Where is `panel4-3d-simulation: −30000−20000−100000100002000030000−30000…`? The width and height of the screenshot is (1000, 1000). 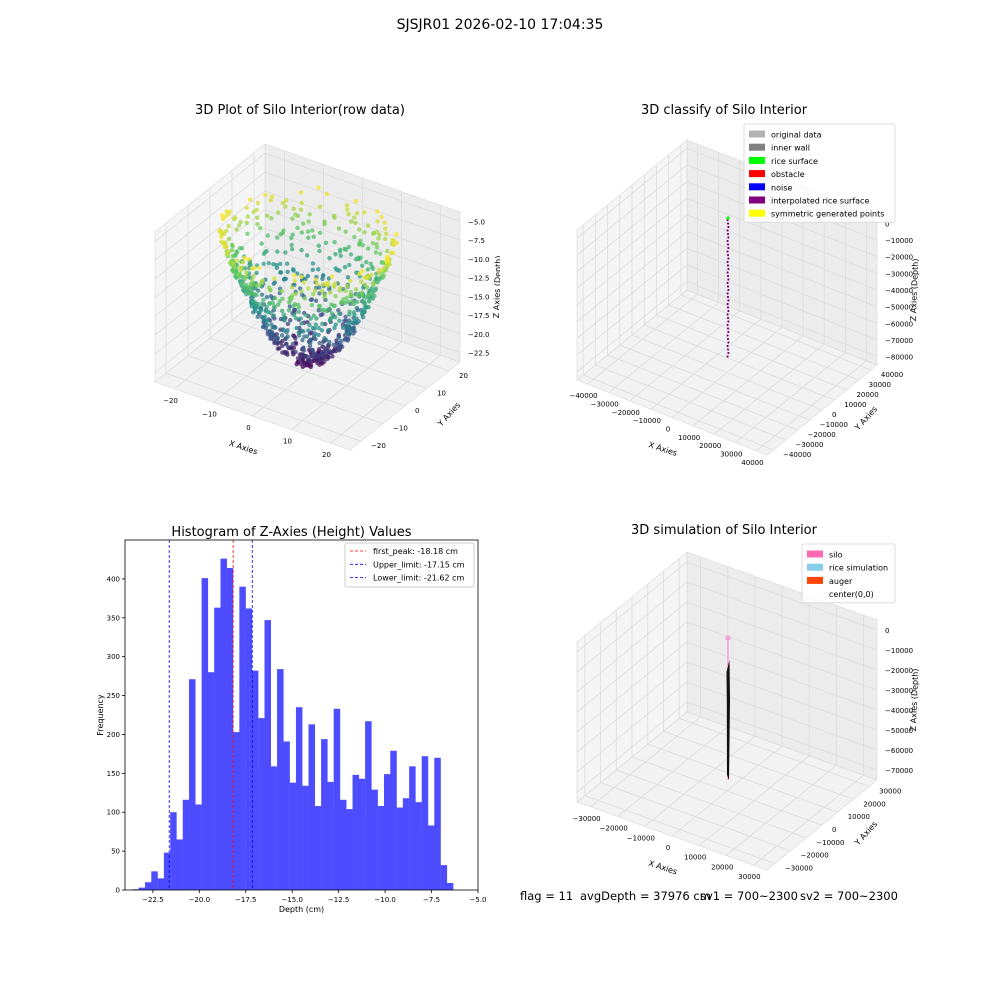
panel4-3d-simulation: −30000−20000−100000100002000030000−30000… is located at coordinates (746, 711).